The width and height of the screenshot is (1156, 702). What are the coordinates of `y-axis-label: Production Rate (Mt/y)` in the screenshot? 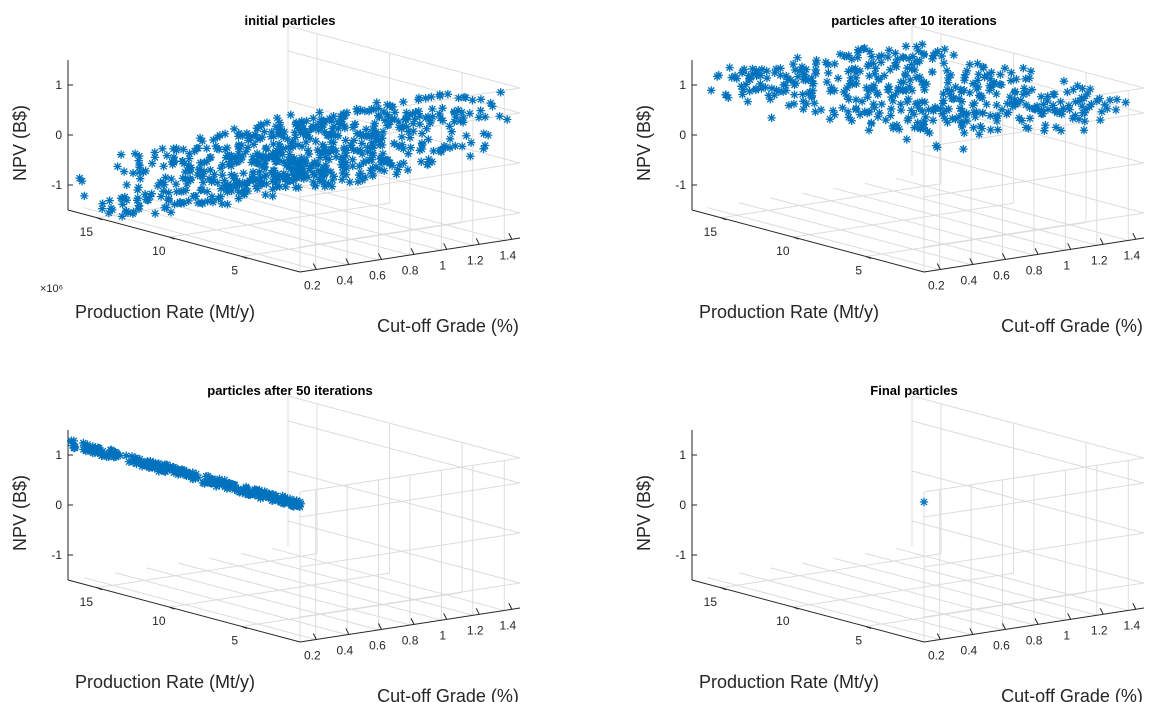 It's located at (789, 682).